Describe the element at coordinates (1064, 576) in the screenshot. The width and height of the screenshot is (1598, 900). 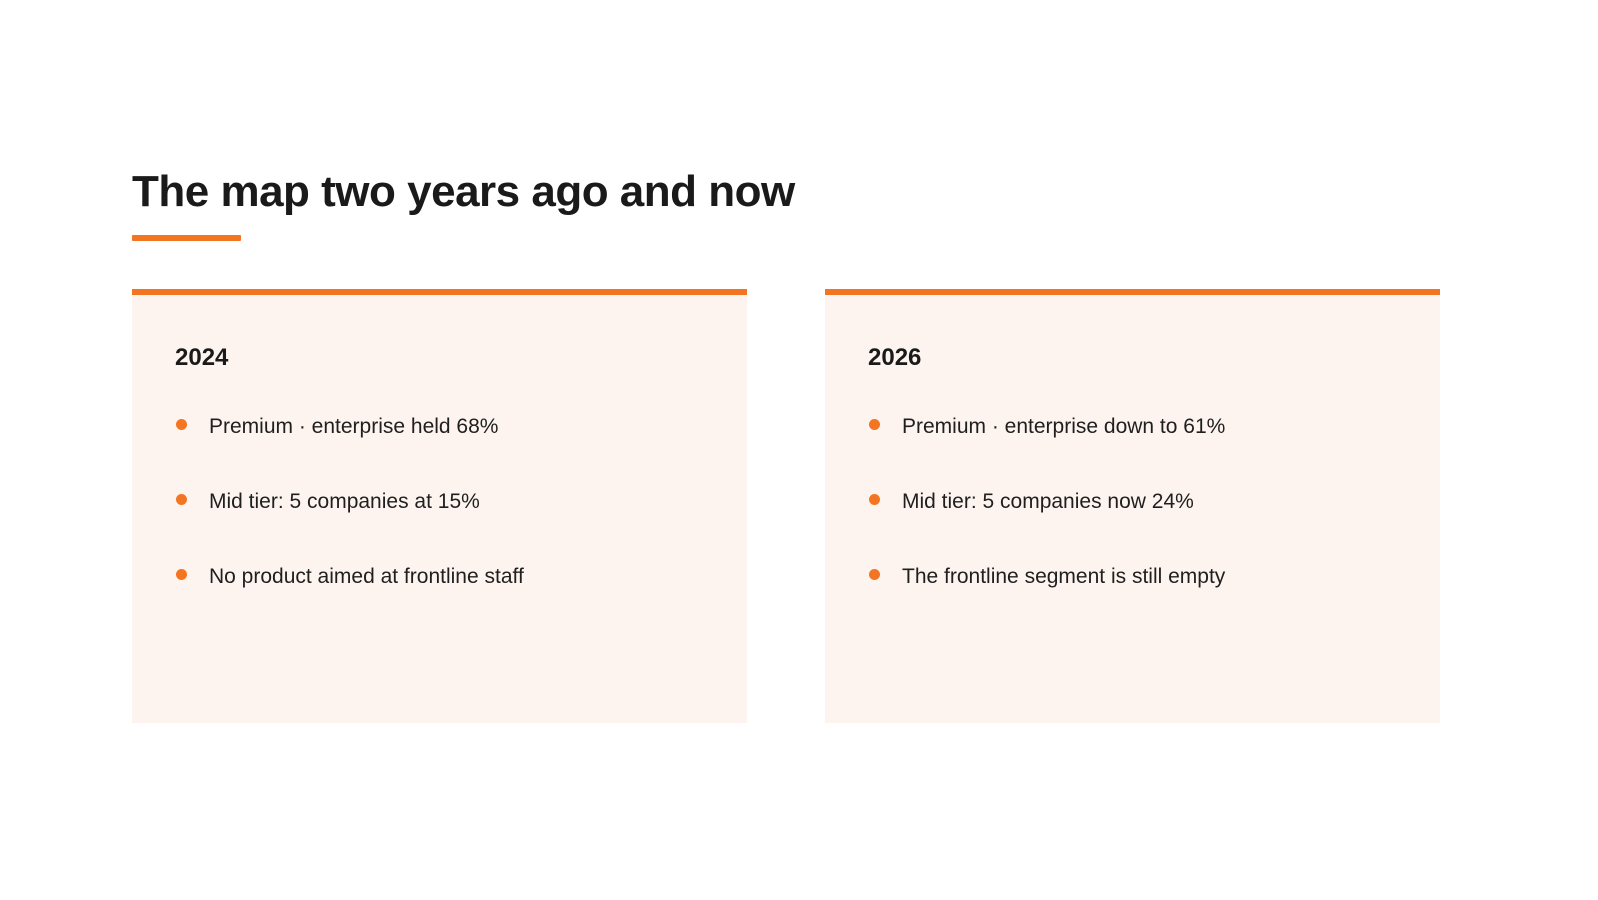
I see `bullet-text: The frontline segment is still empty` at that location.